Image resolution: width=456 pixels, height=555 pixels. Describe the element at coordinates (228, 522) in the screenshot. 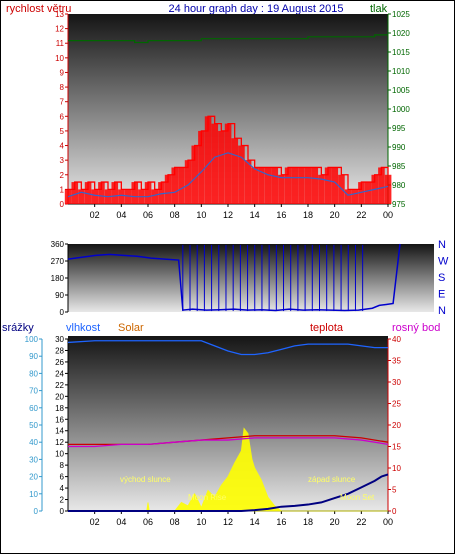

I see `x-tick-label: 12` at that location.